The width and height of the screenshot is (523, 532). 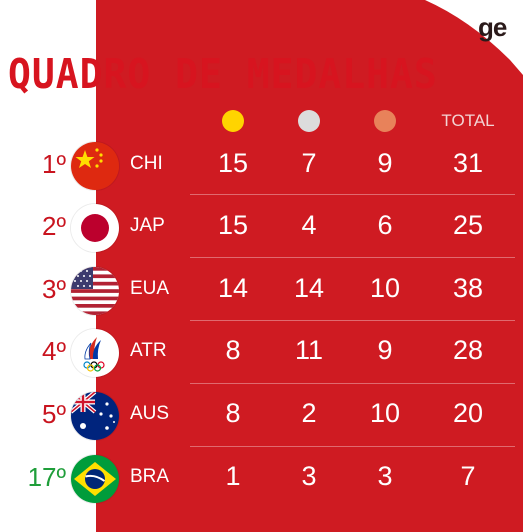 I want to click on total-count: 38, so click(x=468, y=288).